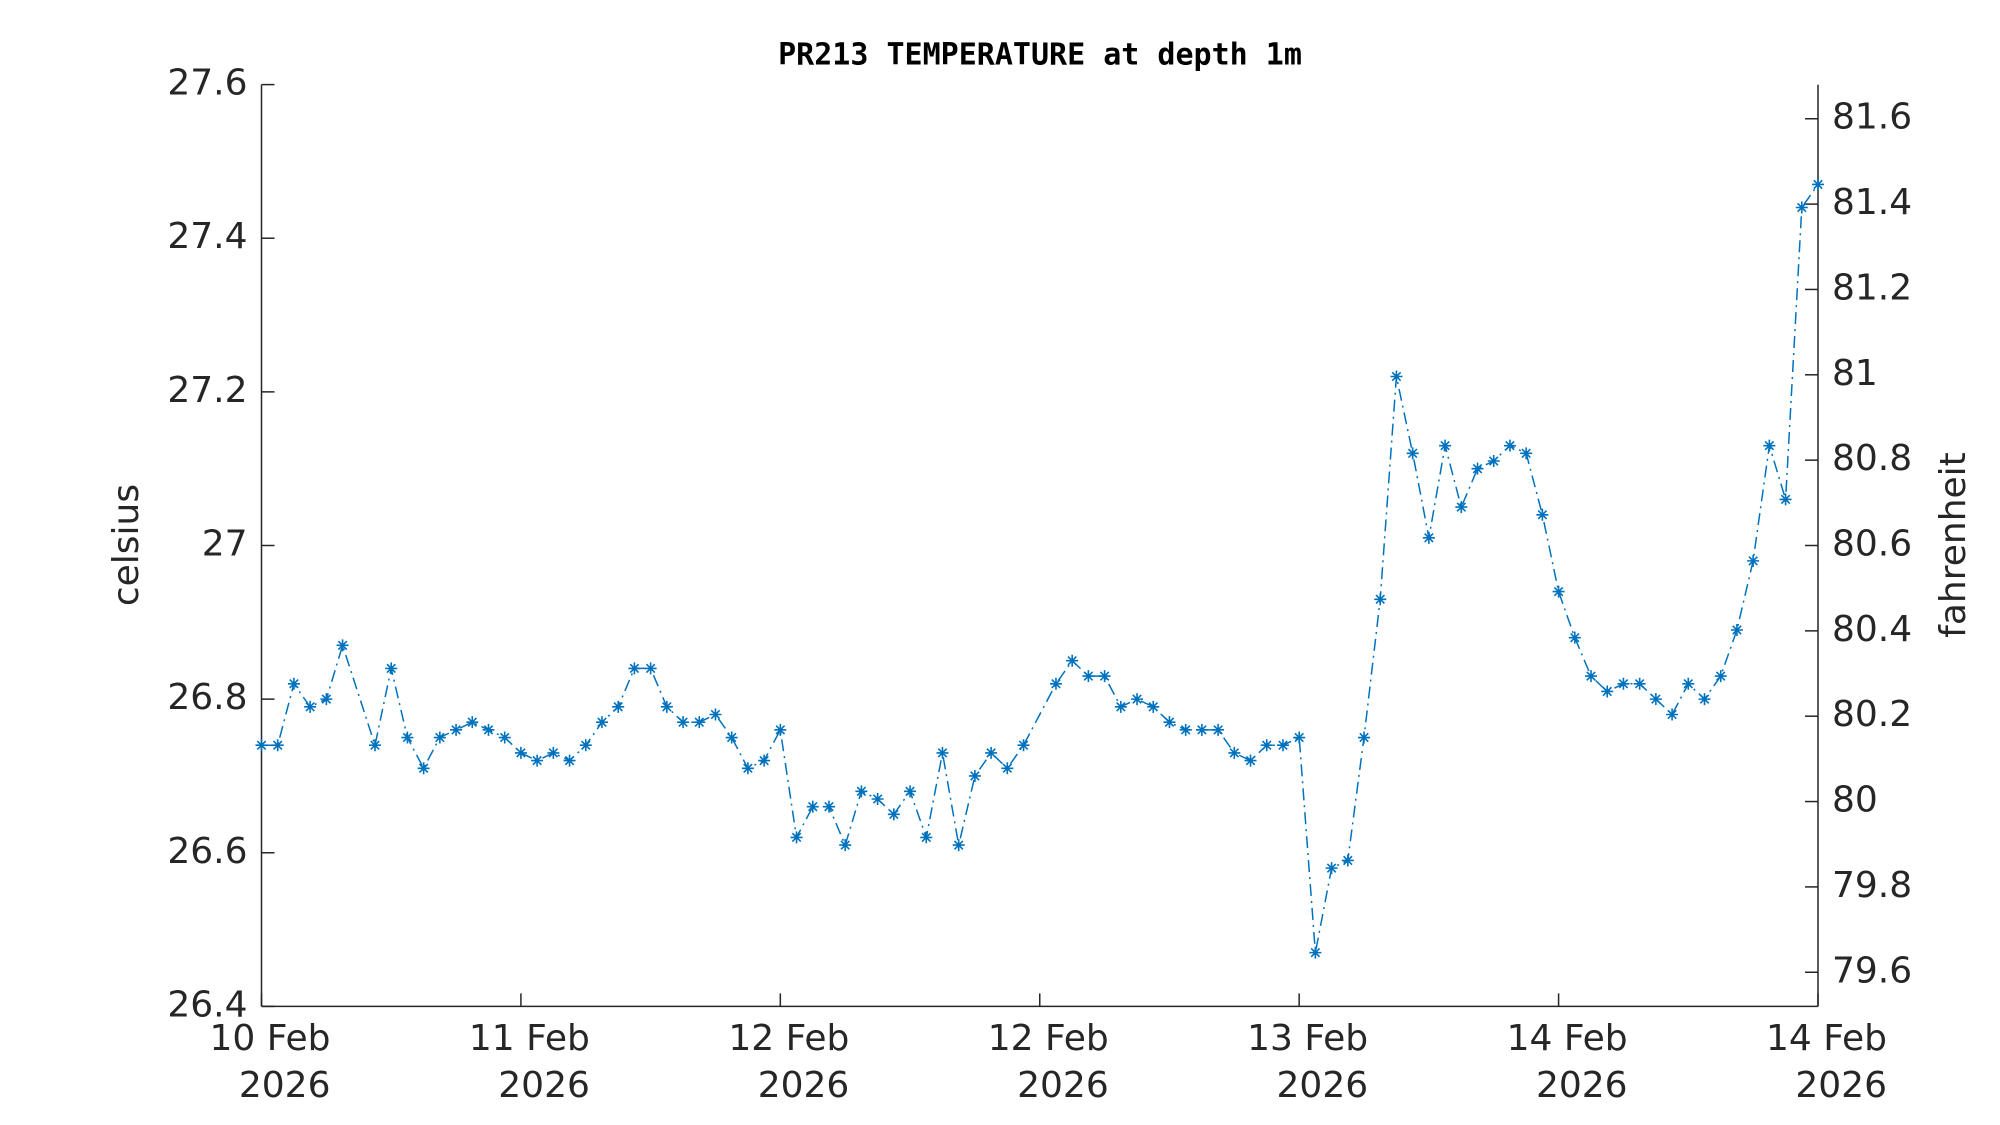 The image size is (2000, 1125). Describe the element at coordinates (207, 851) in the screenshot. I see `y-tick-label: 26.6` at that location.